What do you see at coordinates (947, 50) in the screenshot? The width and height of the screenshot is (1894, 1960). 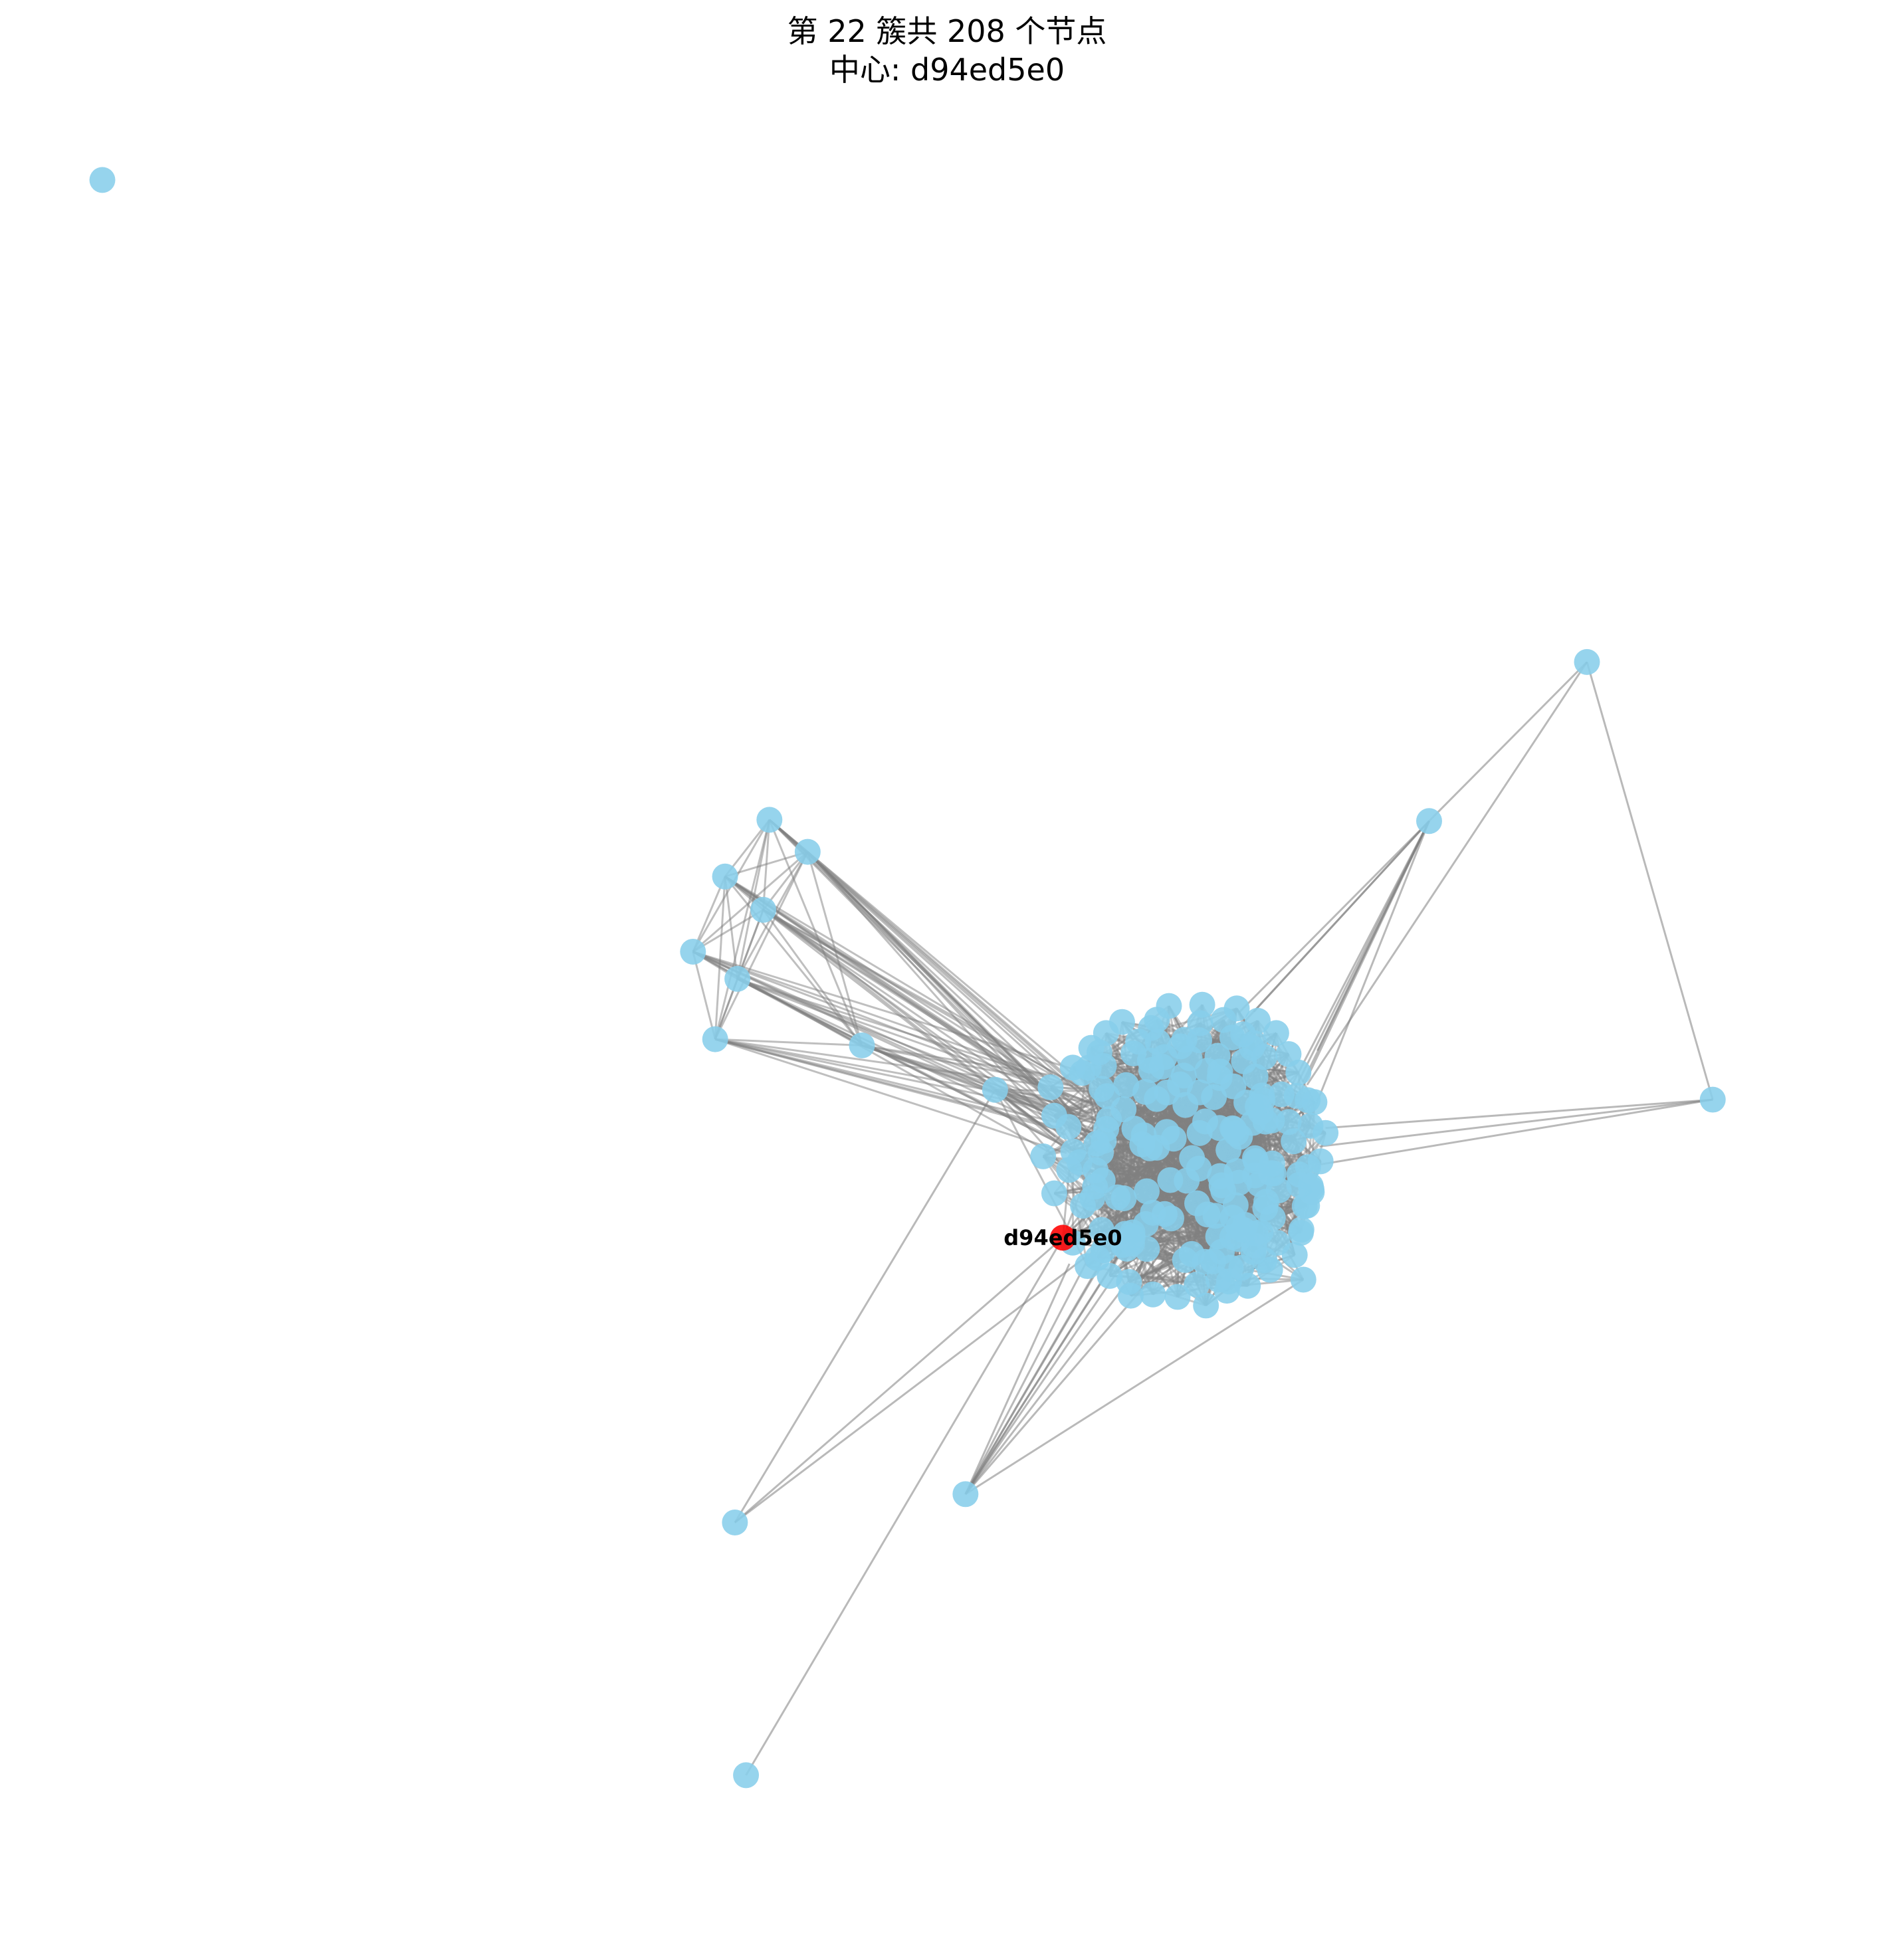 I see `figure-title: 第 22 簇共 208 个节点 中心: d94ed5e0` at bounding box center [947, 50].